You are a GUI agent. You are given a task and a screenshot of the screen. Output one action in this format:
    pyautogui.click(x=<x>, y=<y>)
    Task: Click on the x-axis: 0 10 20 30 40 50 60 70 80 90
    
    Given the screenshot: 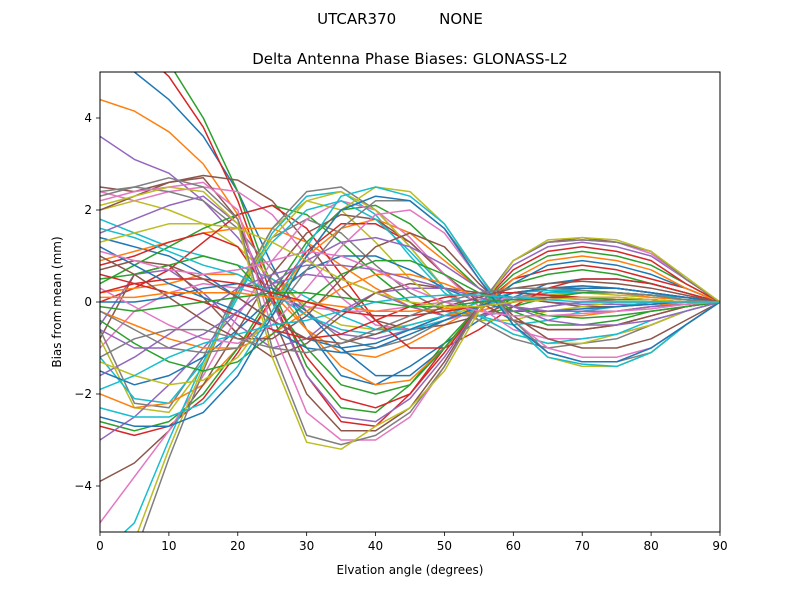 What is the action you would take?
    pyautogui.click(x=412, y=542)
    